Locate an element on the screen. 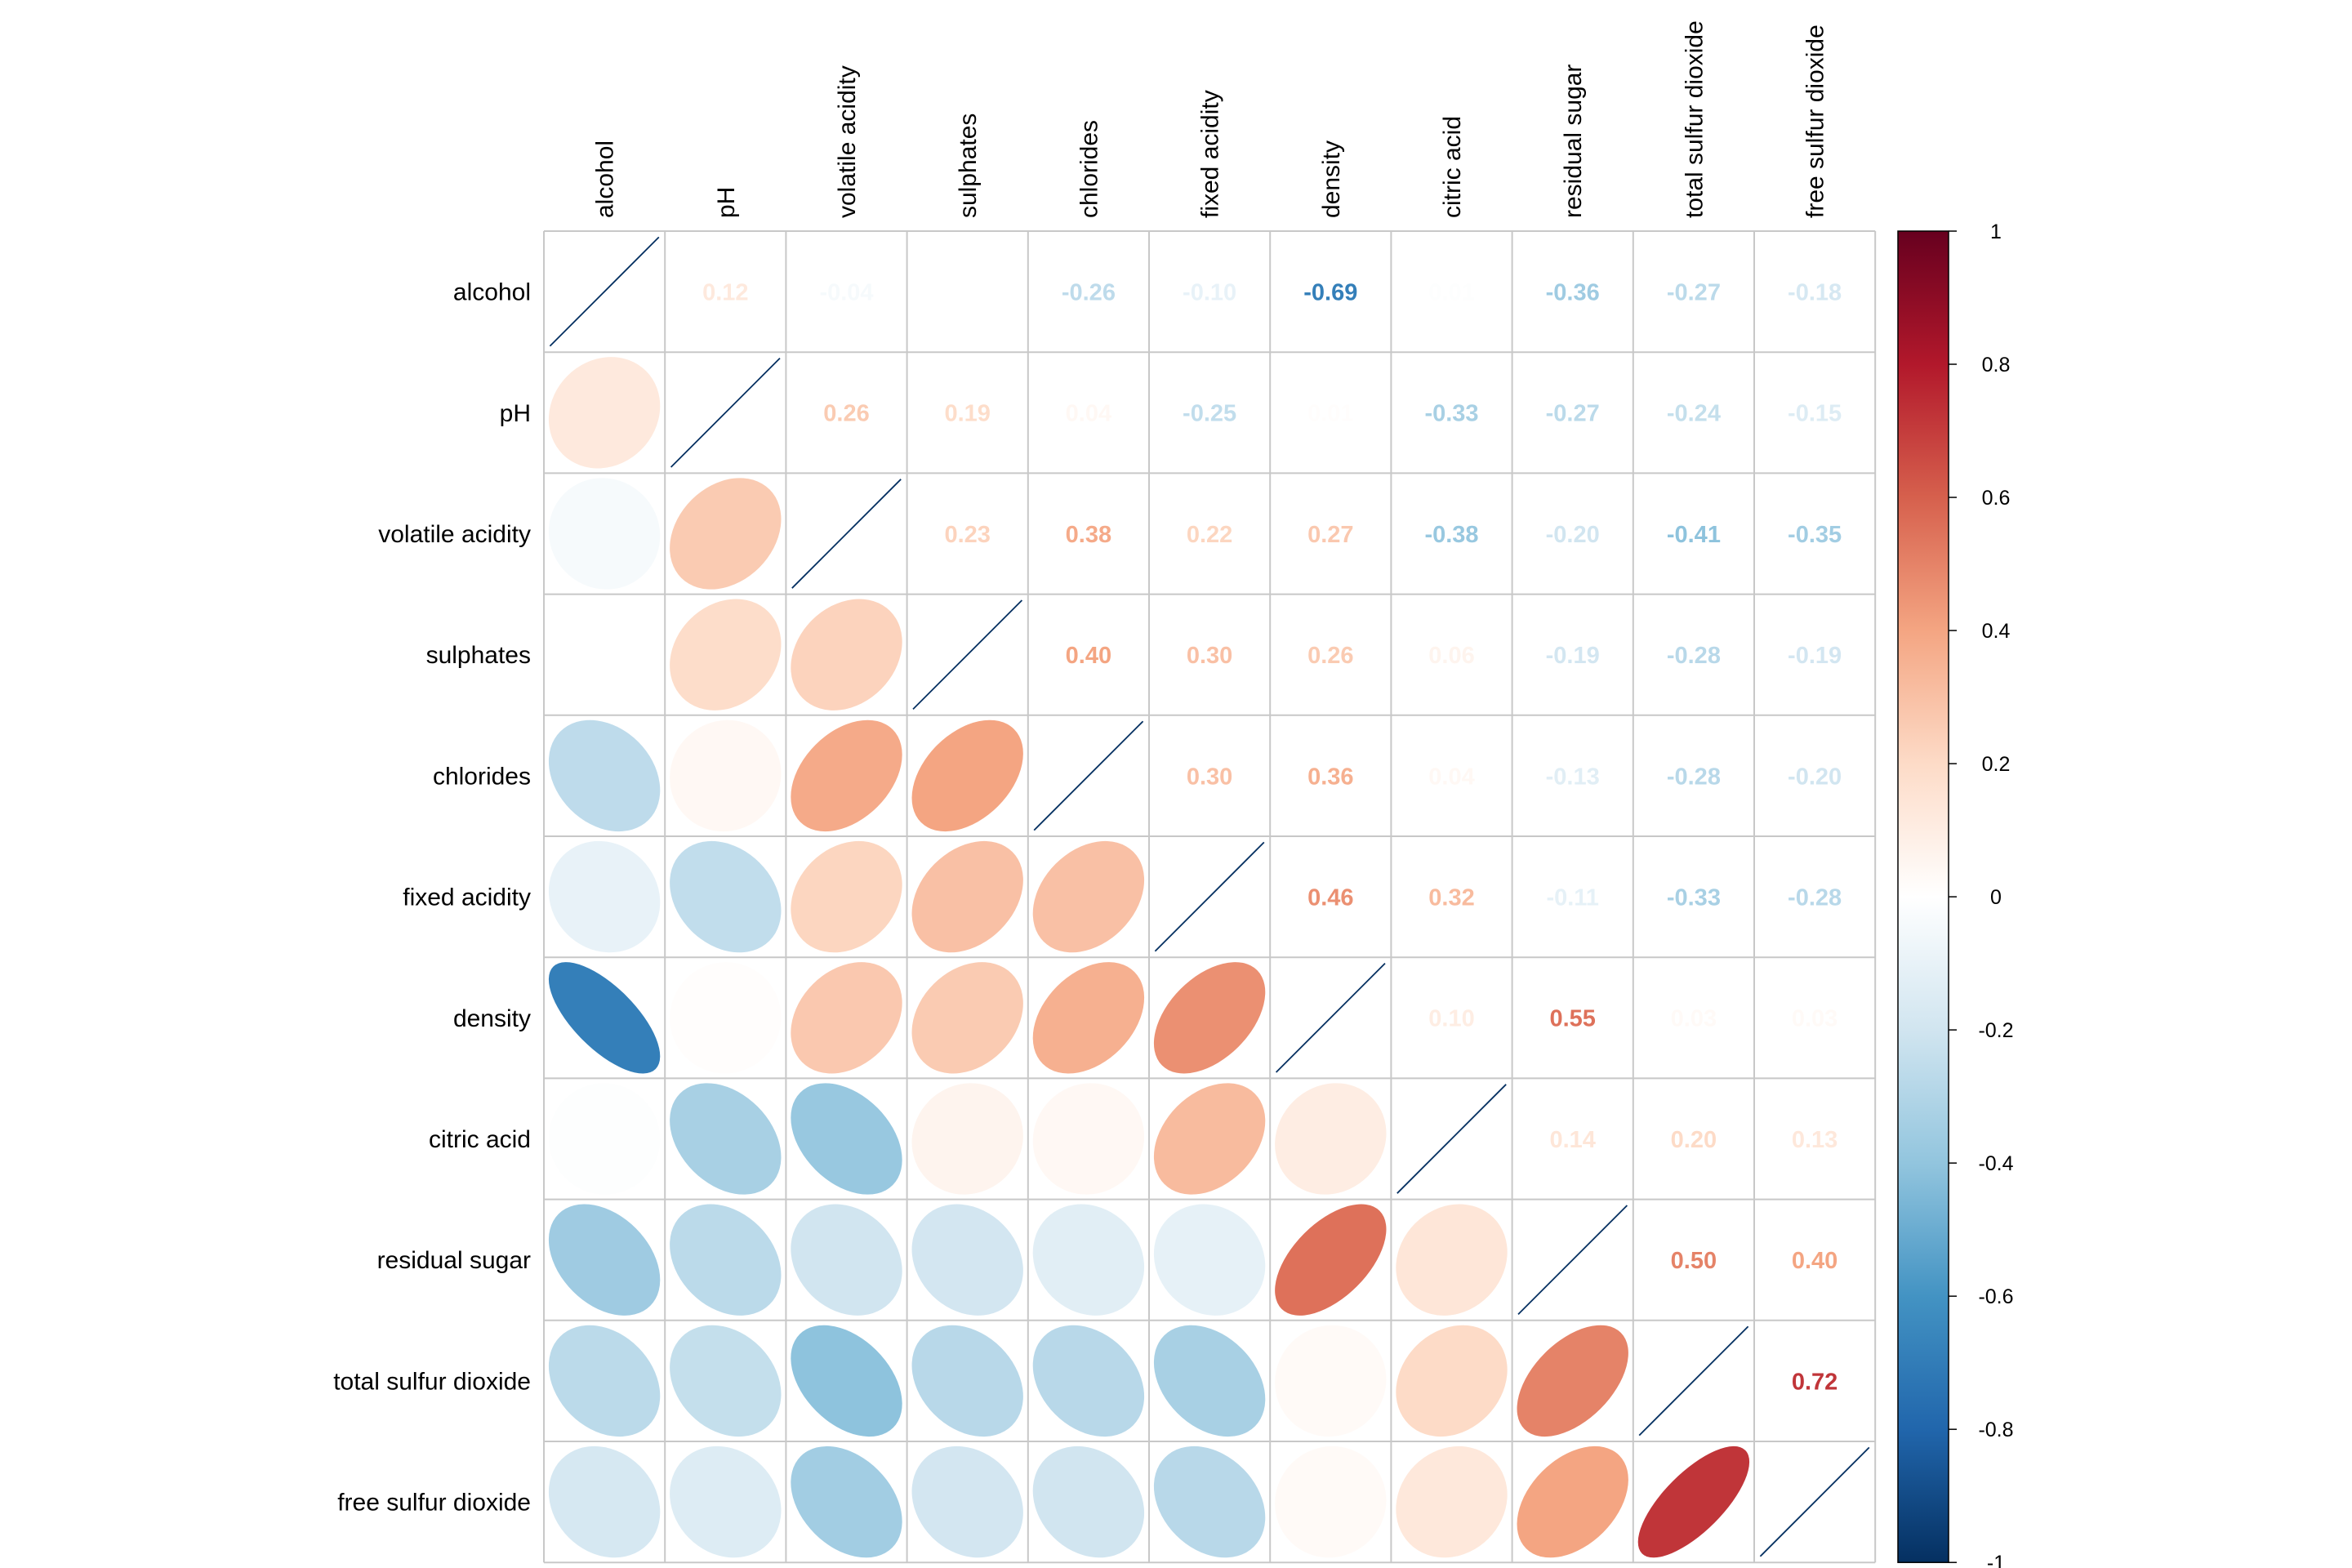  column-label: fixed acidity is located at coordinates (1210, 154).